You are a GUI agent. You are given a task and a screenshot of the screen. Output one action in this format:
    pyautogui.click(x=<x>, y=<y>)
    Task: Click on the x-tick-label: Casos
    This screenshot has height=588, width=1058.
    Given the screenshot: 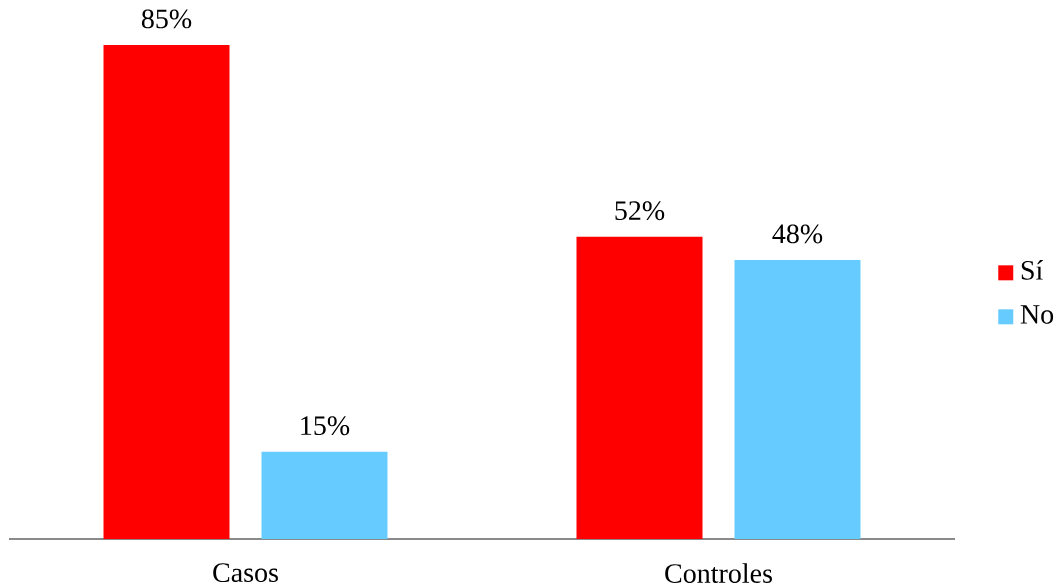 What is the action you would take?
    pyautogui.click(x=245, y=573)
    